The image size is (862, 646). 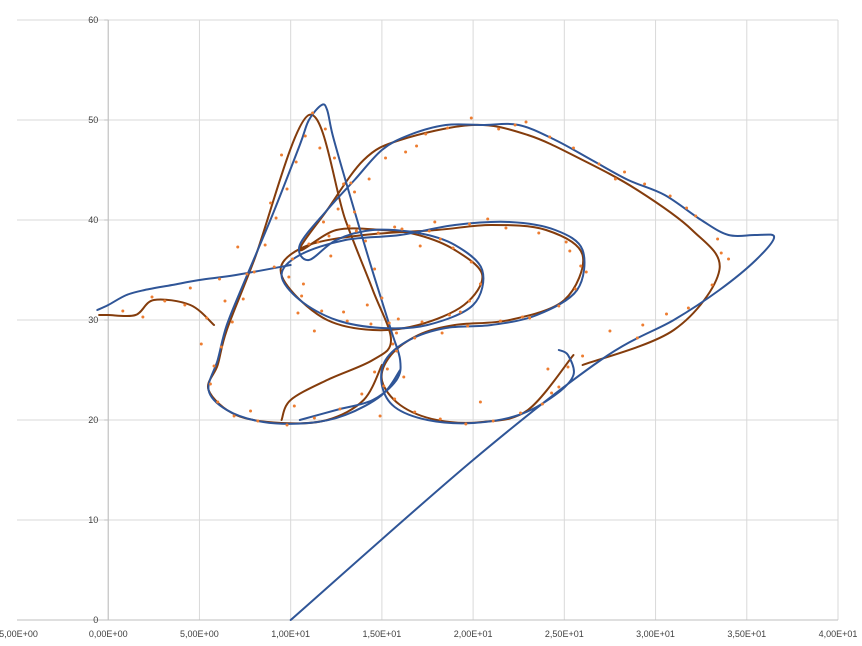 What do you see at coordinates (19, 634) in the screenshot?
I see `x-tick-label: -5,00E+00` at bounding box center [19, 634].